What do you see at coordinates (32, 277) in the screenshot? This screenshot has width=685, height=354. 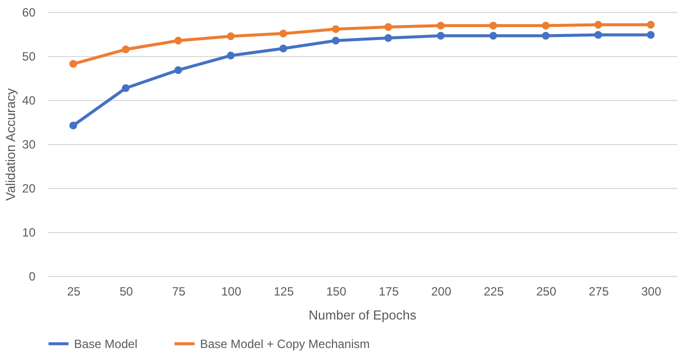 I see `y-tick-label: 0` at bounding box center [32, 277].